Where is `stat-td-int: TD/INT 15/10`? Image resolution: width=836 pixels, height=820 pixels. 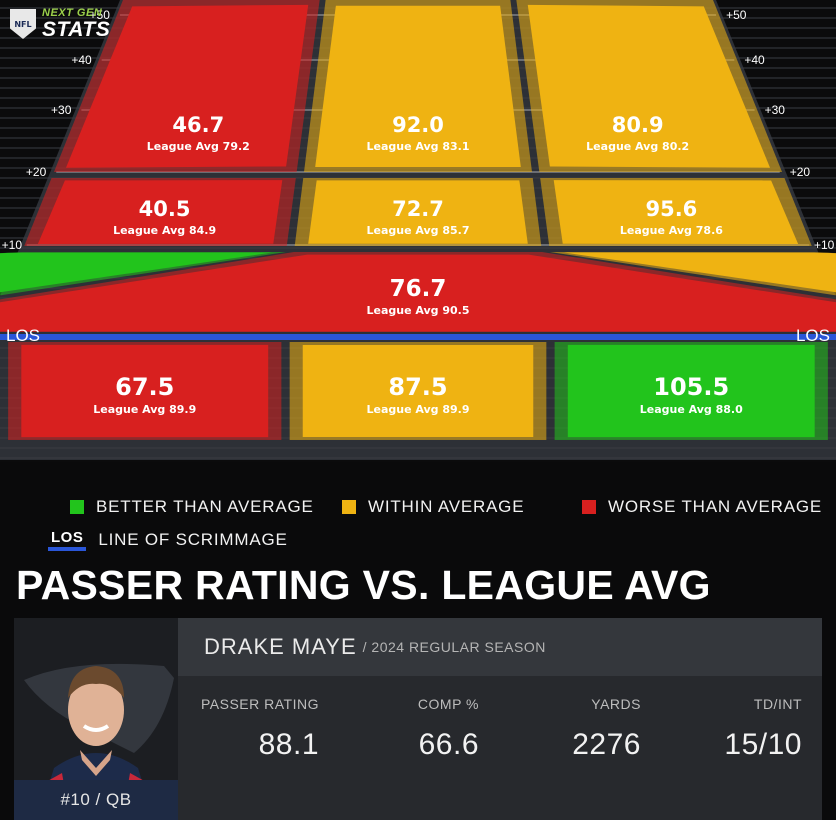 stat-td-int: TD/INT 15/10 is located at coordinates (763, 729).